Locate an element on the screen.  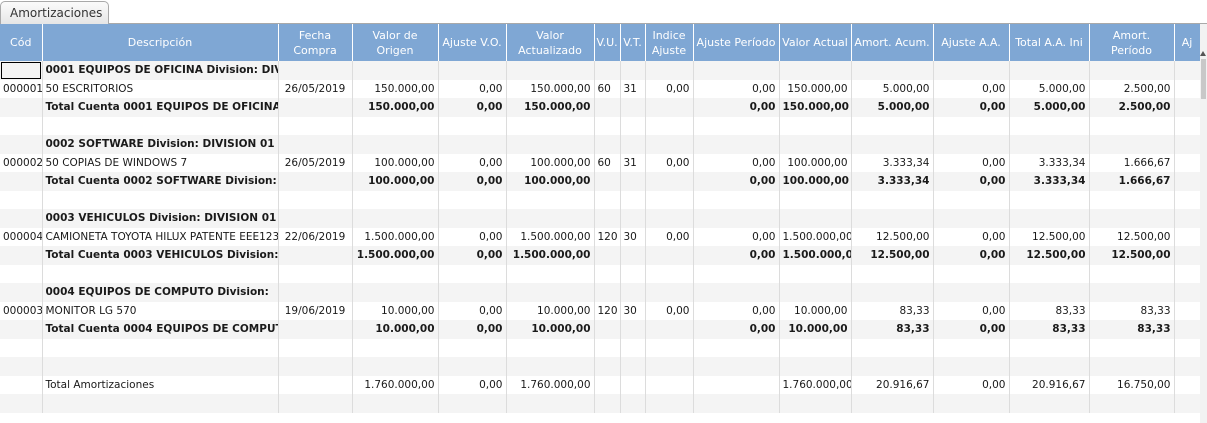
cell-valor-actualizado: 10.000,00 is located at coordinates (550, 310).